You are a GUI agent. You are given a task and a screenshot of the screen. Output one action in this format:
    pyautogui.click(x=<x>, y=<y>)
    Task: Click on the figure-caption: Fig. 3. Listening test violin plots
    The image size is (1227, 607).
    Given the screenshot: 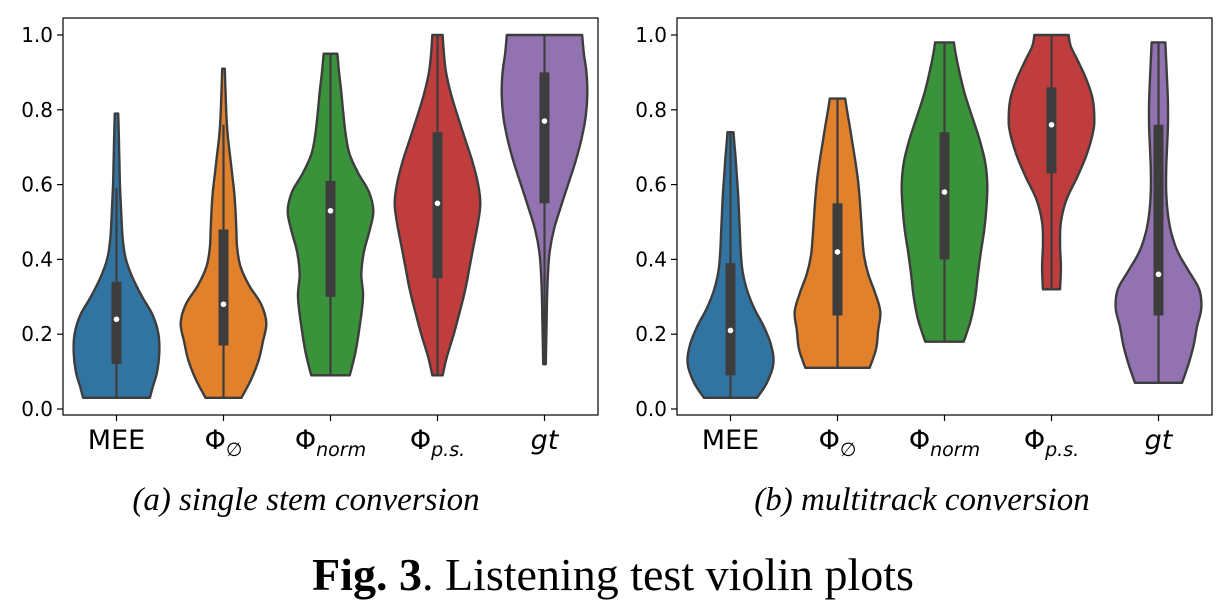 What is the action you would take?
    pyautogui.click(x=613, y=574)
    